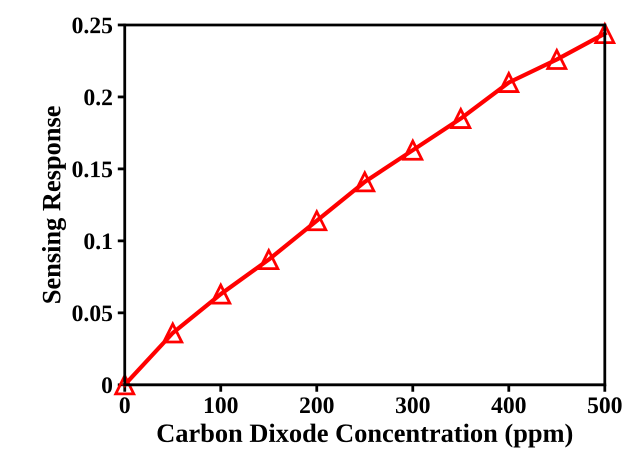 The image size is (630, 471). I want to click on x-tick-label: 500, so click(605, 405).